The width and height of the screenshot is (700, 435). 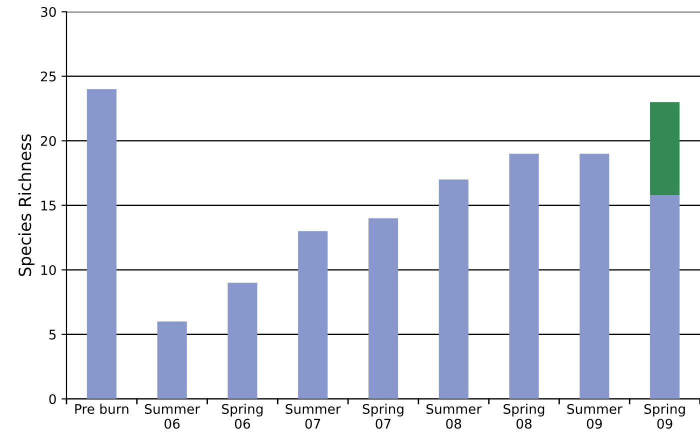 What do you see at coordinates (101, 409) in the screenshot?
I see `x-tick-label: Pre burn` at bounding box center [101, 409].